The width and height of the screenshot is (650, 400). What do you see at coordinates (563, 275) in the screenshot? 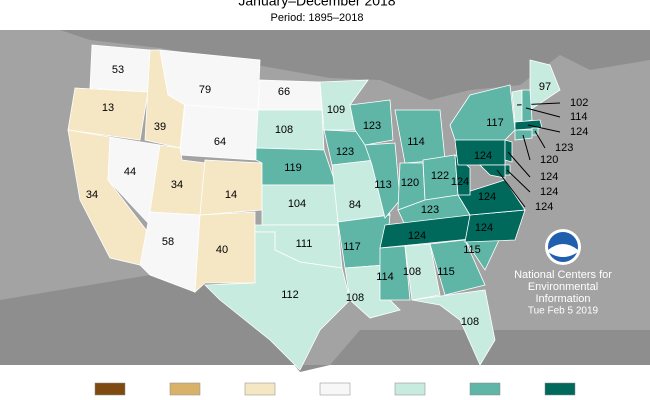
I see `credit-line: National Centers for` at bounding box center [563, 275].